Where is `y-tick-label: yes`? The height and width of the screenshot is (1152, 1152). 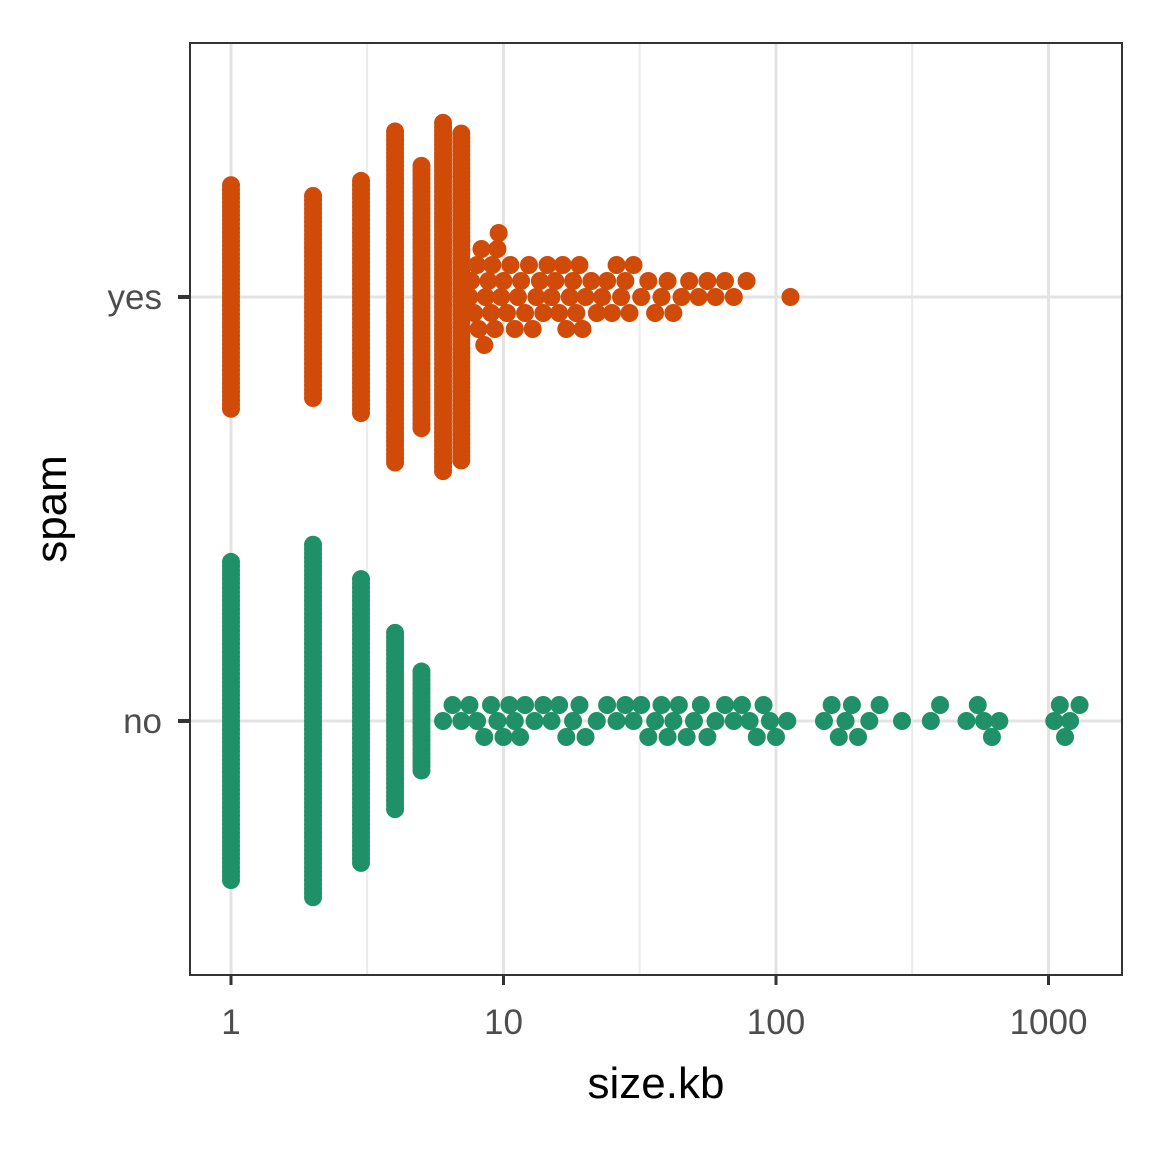
y-tick-label: yes is located at coordinates (135, 297).